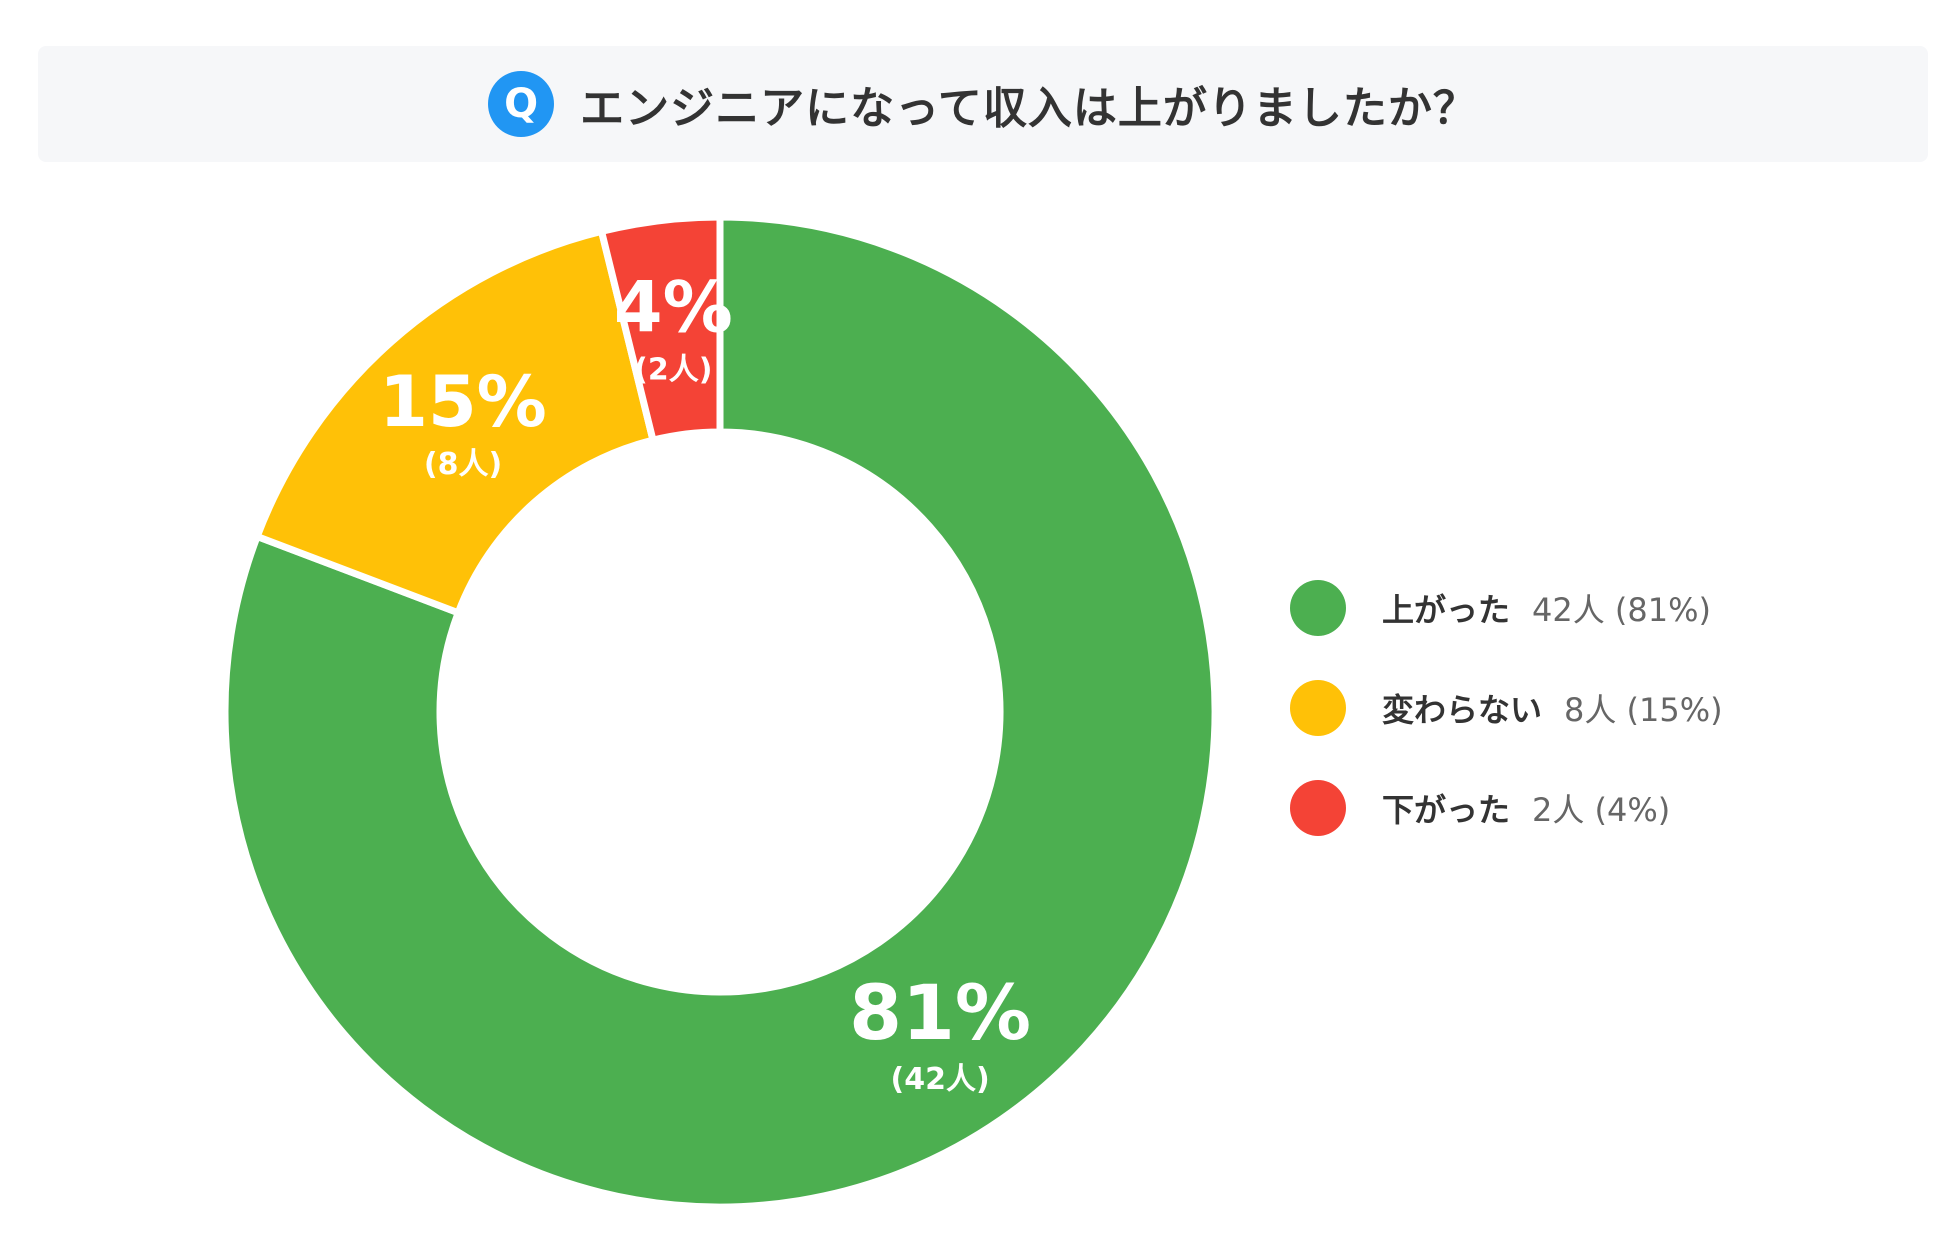 The image size is (1950, 1256). I want to click on slice-percent-label-1: 81%, so click(940, 1012).